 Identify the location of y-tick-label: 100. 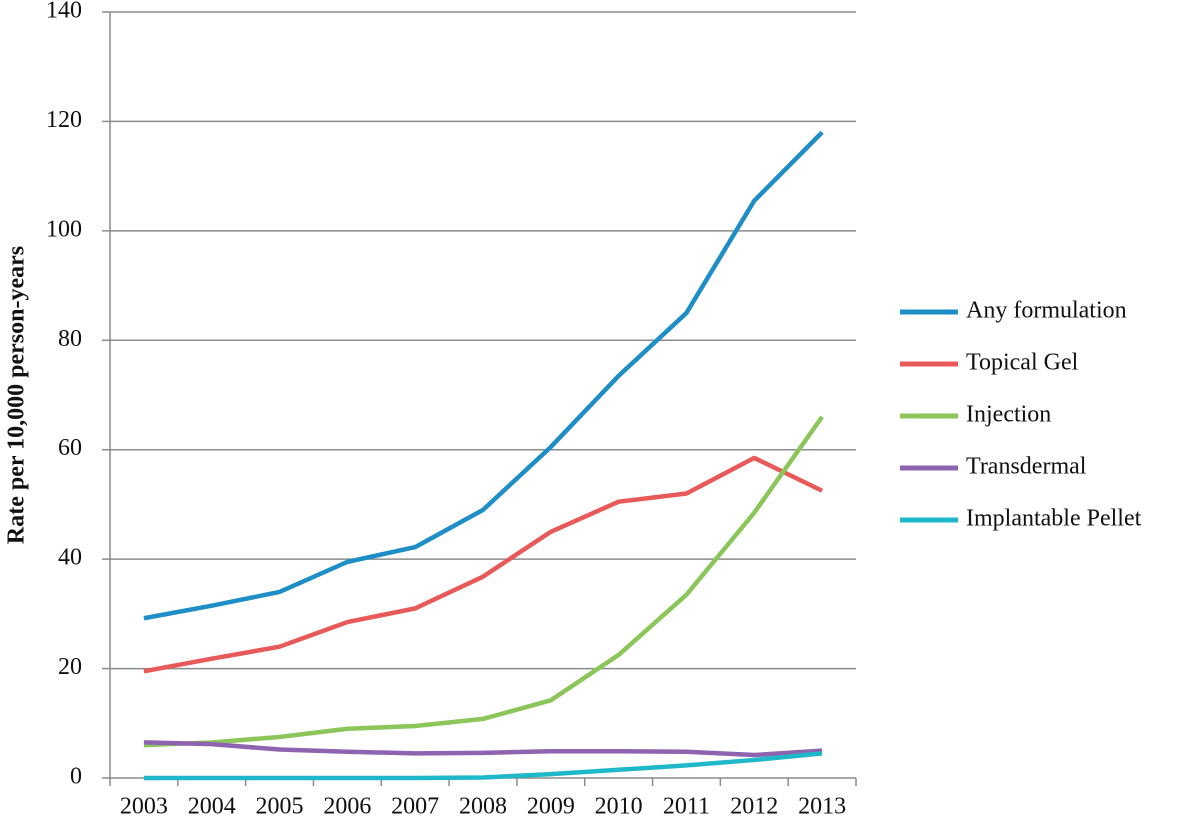
(64, 229).